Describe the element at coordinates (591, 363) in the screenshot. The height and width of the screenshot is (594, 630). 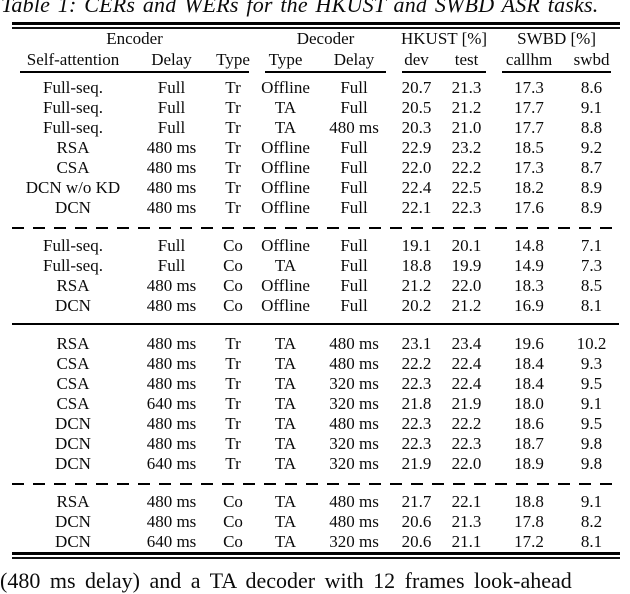
I see `cell: 9.3` at that location.